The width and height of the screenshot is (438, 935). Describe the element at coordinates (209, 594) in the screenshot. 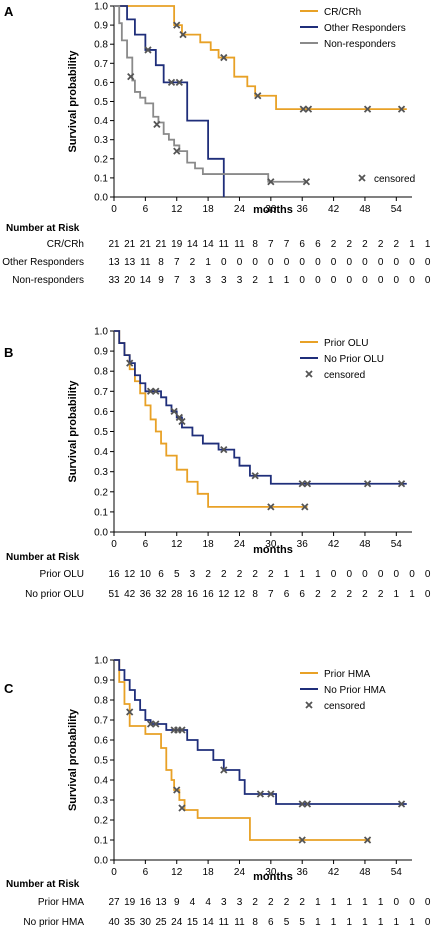

I see `risk-cell: 16` at that location.